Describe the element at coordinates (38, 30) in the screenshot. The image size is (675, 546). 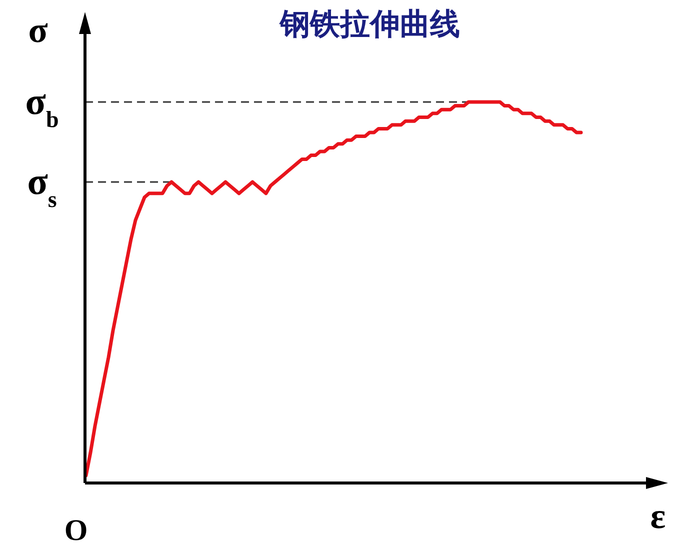
I see `ylabel: σ` at that location.